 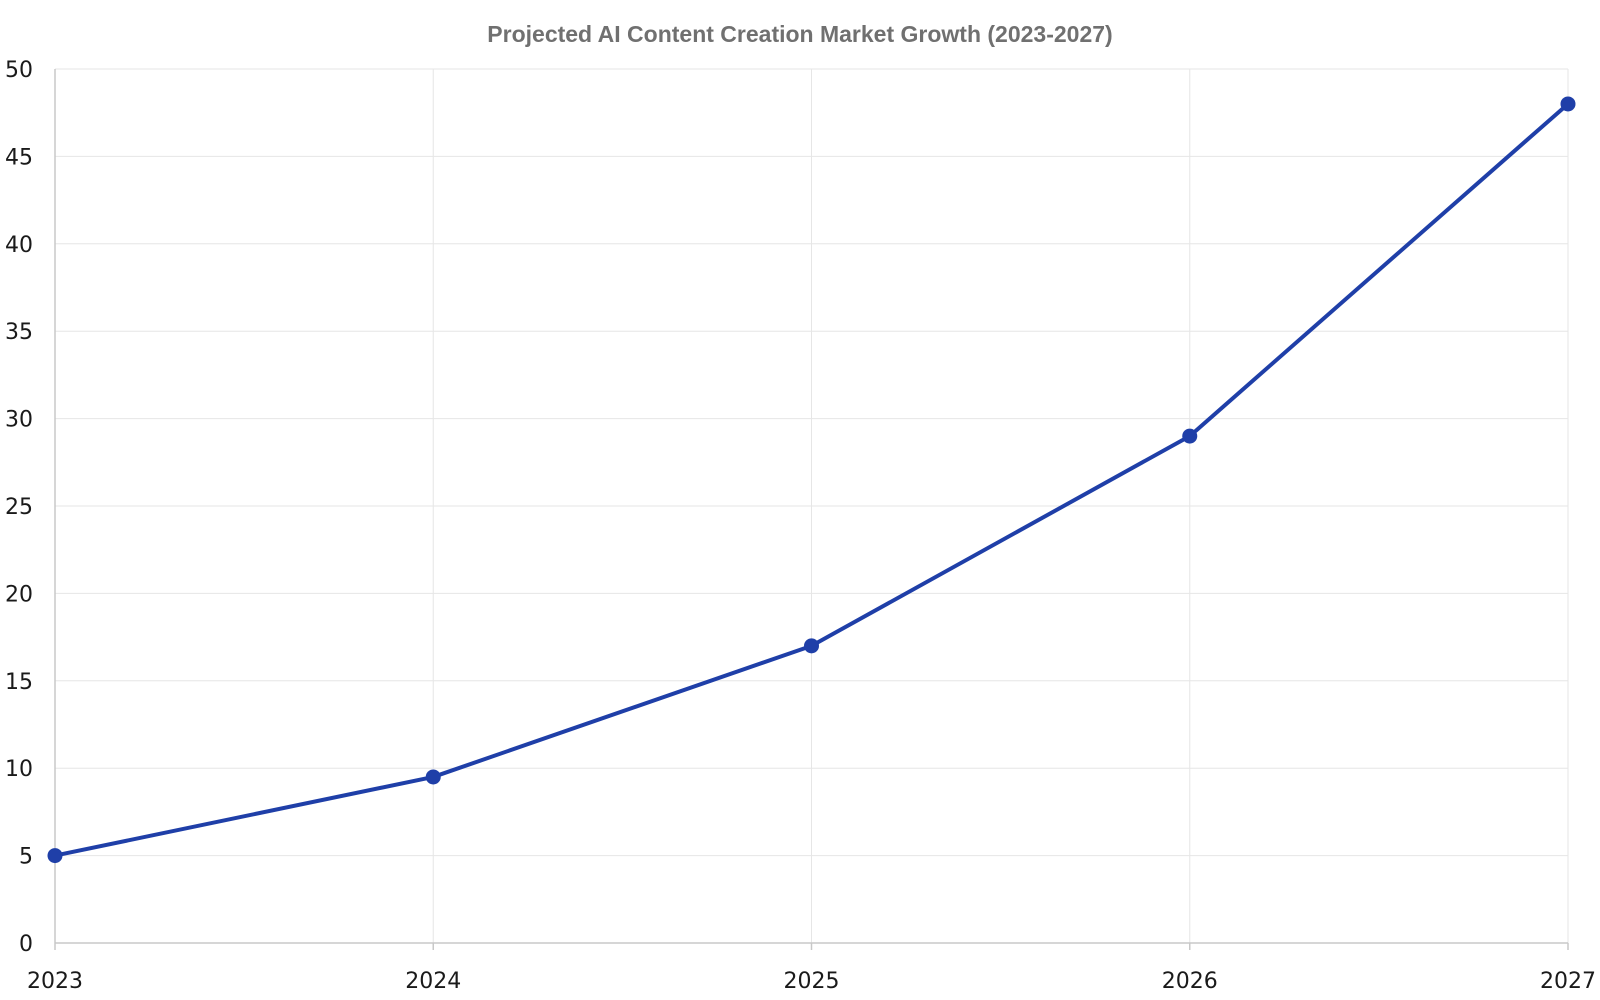 What do you see at coordinates (19, 332) in the screenshot?
I see `y-tick-label: 35` at bounding box center [19, 332].